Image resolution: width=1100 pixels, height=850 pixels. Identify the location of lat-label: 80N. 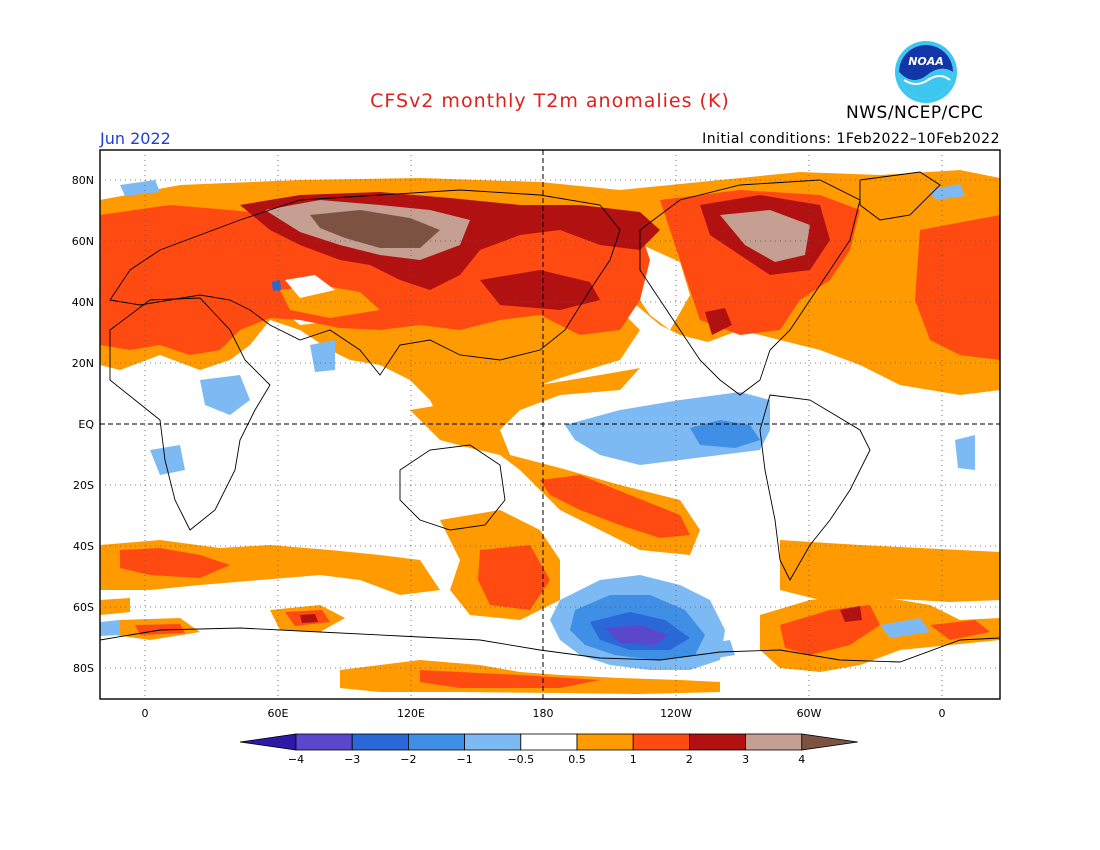
(83, 180).